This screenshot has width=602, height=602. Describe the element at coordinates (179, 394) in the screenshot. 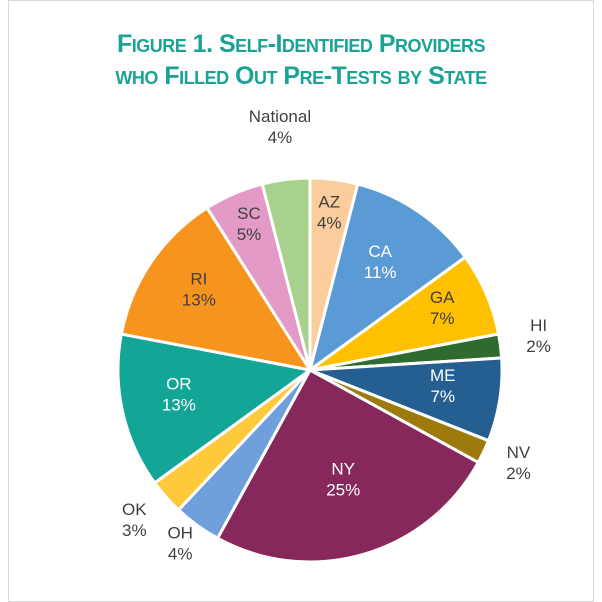

I see `data-label: OR 13%` at that location.